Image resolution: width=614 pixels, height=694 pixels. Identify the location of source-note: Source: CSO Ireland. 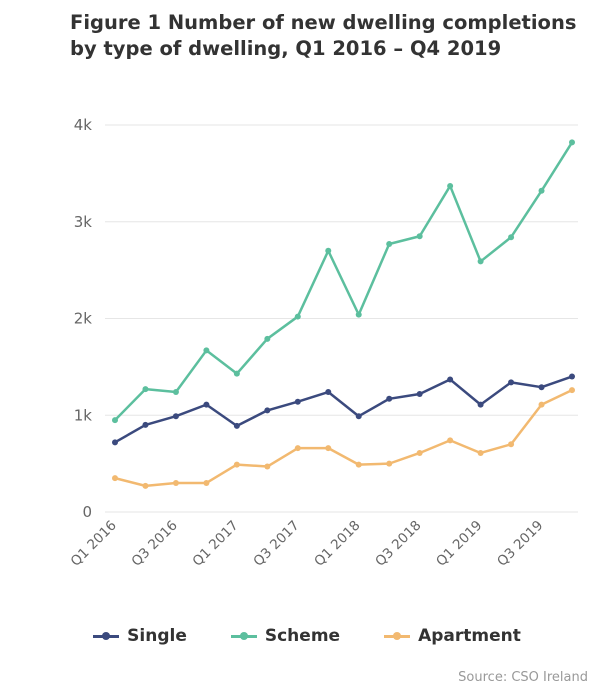
(523, 677).